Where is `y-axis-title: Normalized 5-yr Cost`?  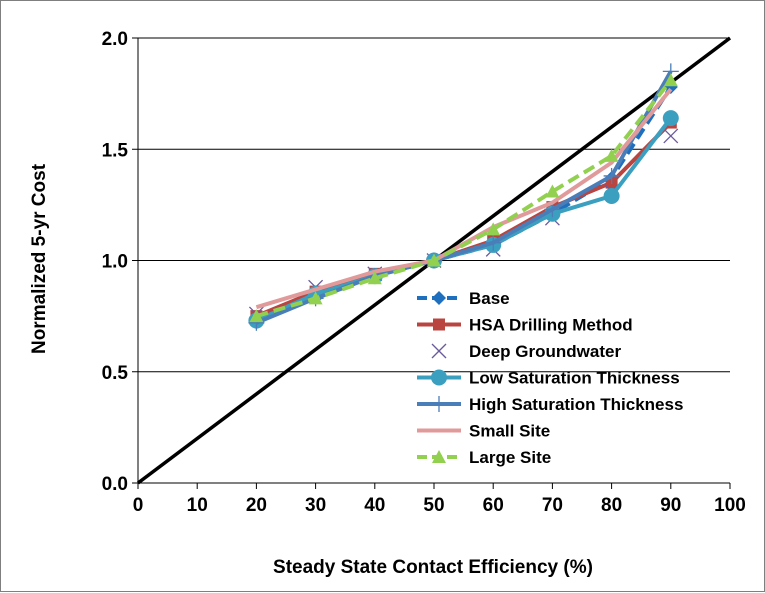
y-axis-title: Normalized 5-yr Cost is located at coordinates (39, 258).